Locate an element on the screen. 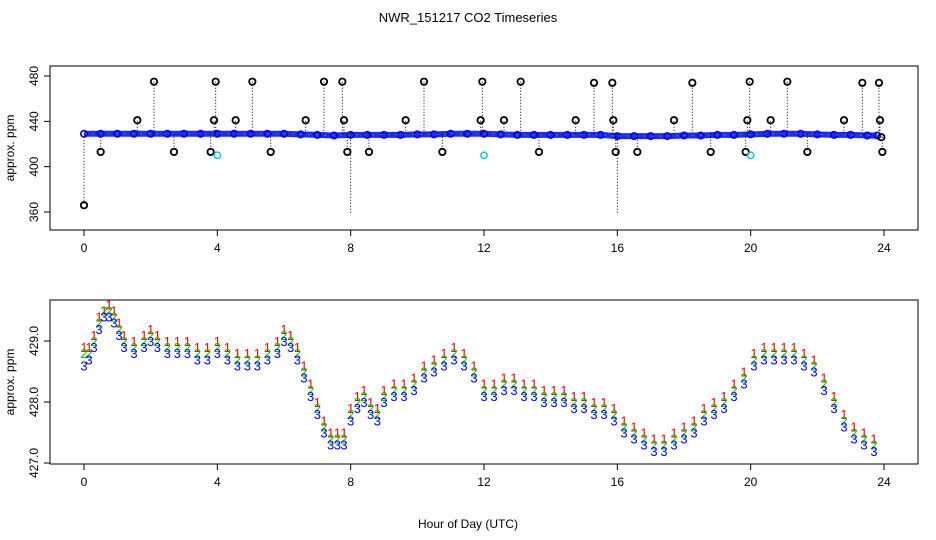 The width and height of the screenshot is (936, 540). top-y-tick-label: 440 is located at coordinates (34, 121).